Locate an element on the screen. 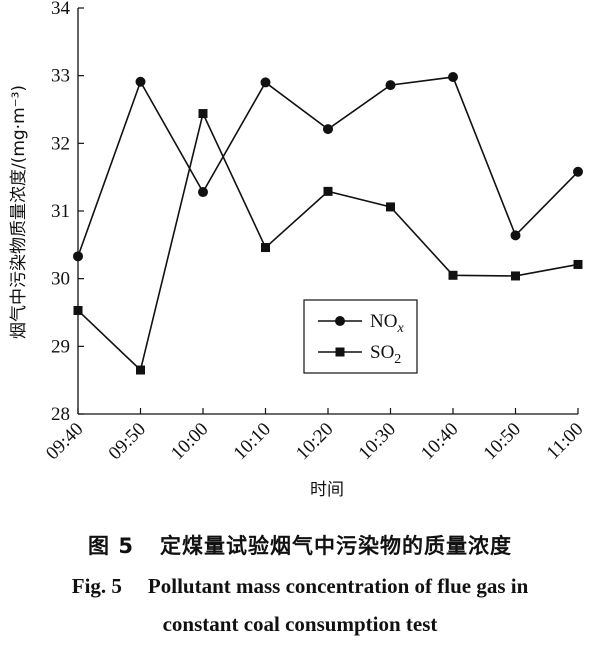  legend-box is located at coordinates (360, 336).